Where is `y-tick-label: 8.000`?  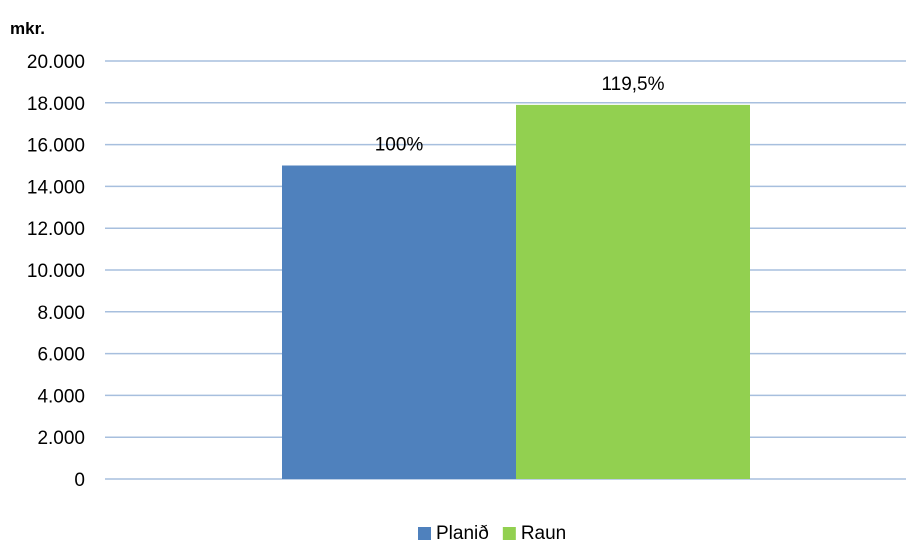 y-tick-label: 8.000 is located at coordinates (61, 313).